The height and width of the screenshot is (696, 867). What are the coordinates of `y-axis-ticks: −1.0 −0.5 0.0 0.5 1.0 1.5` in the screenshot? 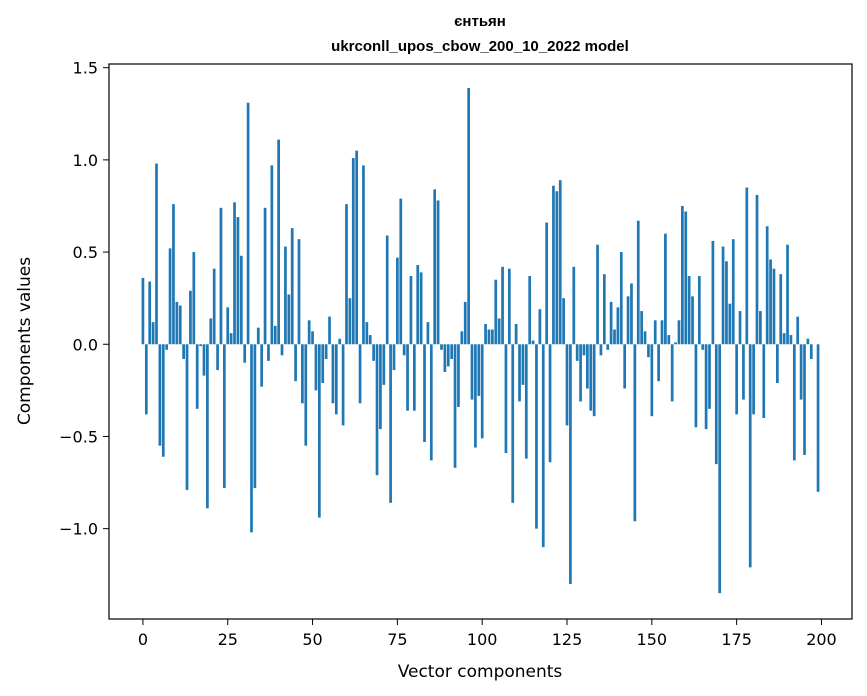 It's located at (84, 299).